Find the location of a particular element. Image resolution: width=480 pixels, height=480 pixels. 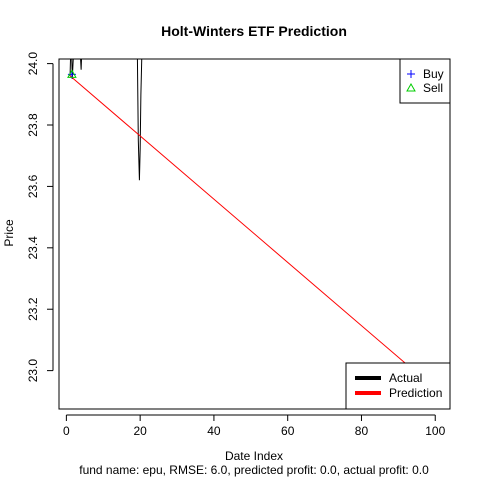

legend-entry-buy: Buy is located at coordinates (425, 74).